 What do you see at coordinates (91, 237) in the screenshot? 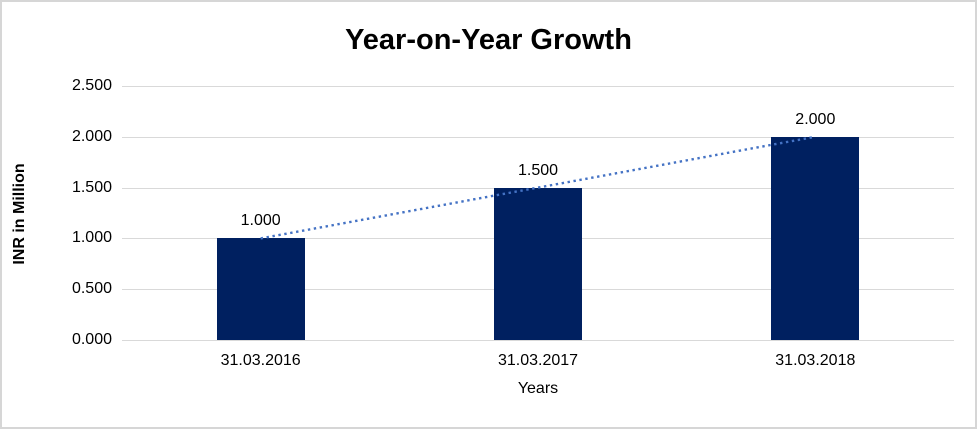
I see `y-tick-label: 1.000` at bounding box center [91, 237].